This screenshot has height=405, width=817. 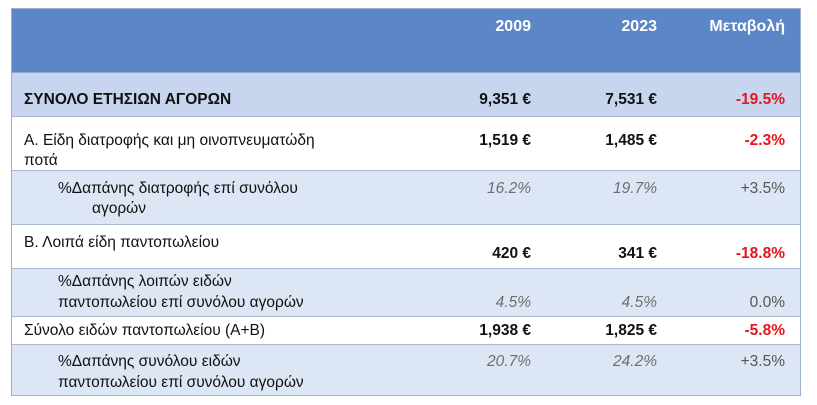 What do you see at coordinates (509, 188) in the screenshot?
I see `value-2009: 16.2%` at bounding box center [509, 188].